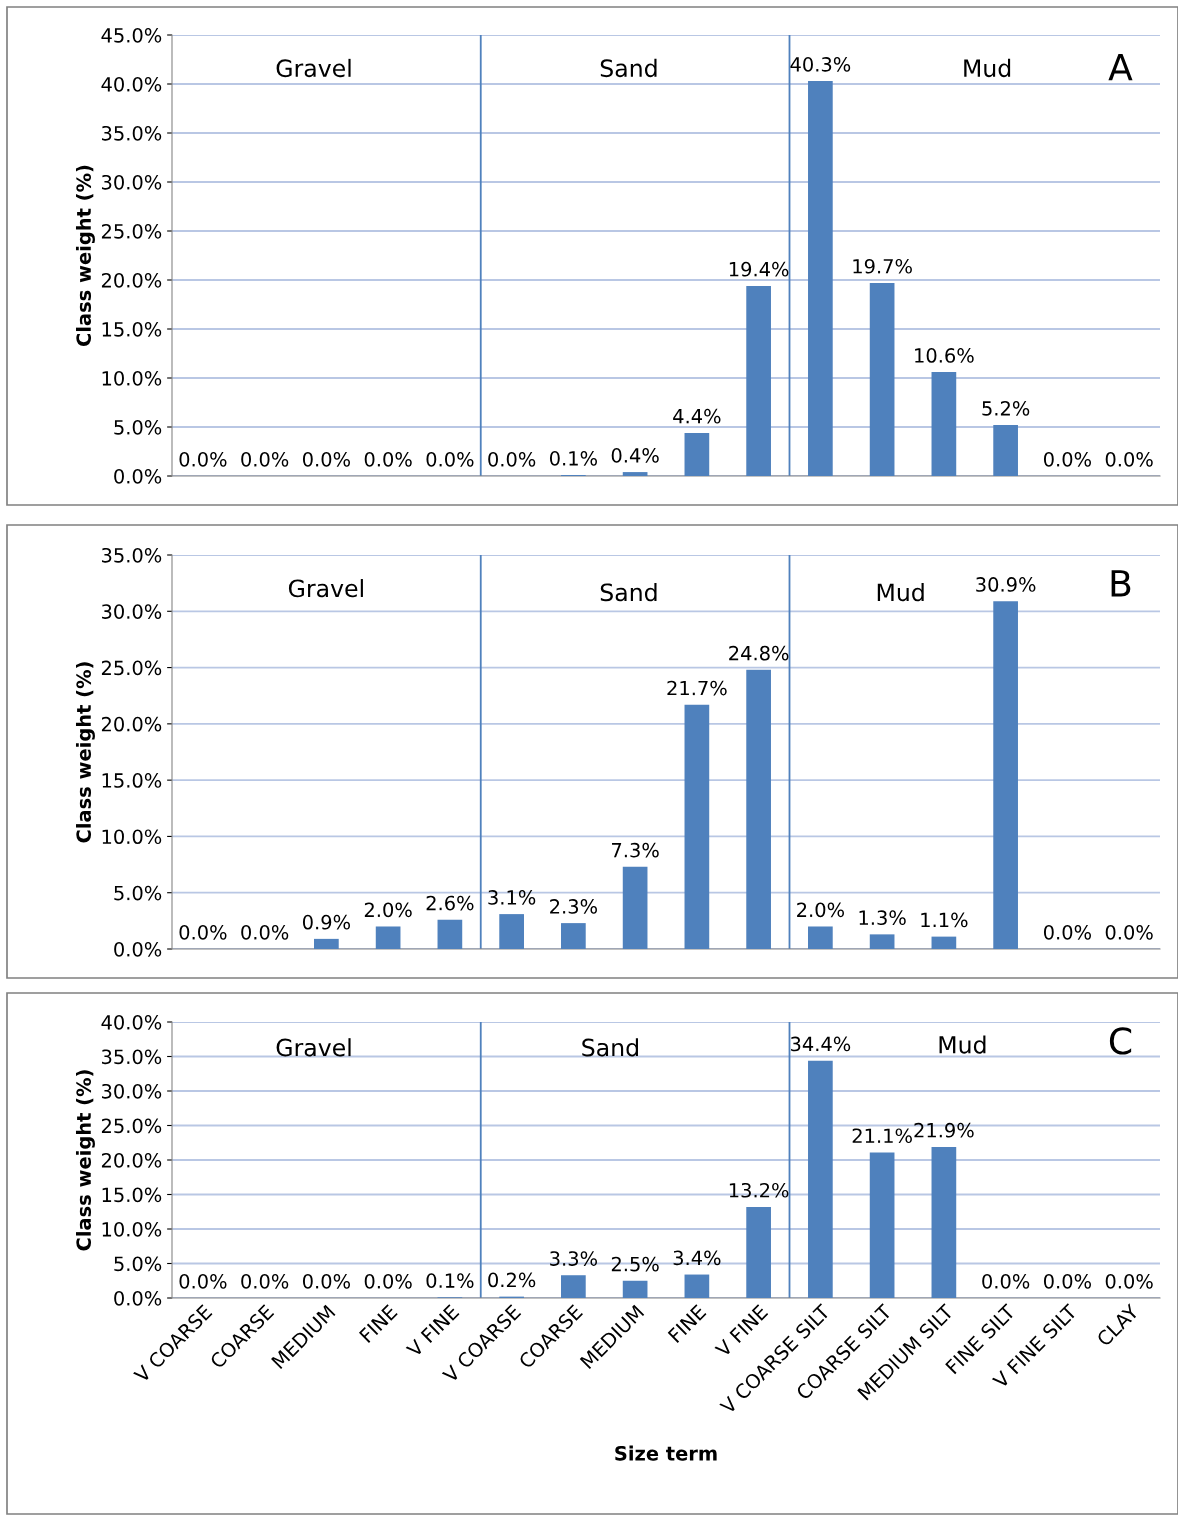 Image resolution: width=1178 pixels, height=1516 pixels. I want to click on data-label: 21.7%, so click(697, 688).